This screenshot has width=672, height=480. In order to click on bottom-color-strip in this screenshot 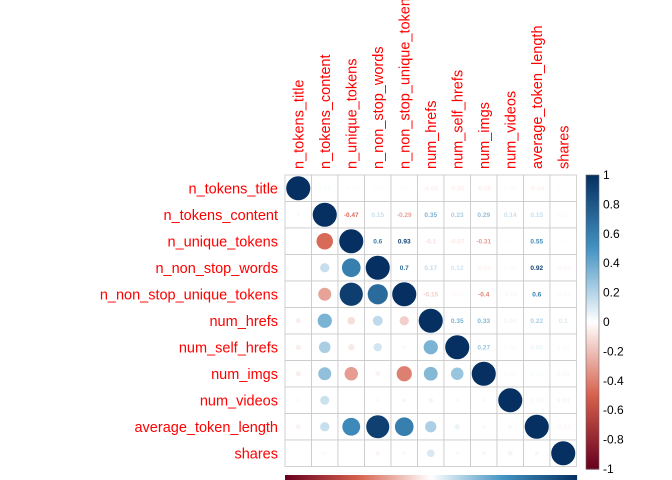, I will do `click(431, 477)`.